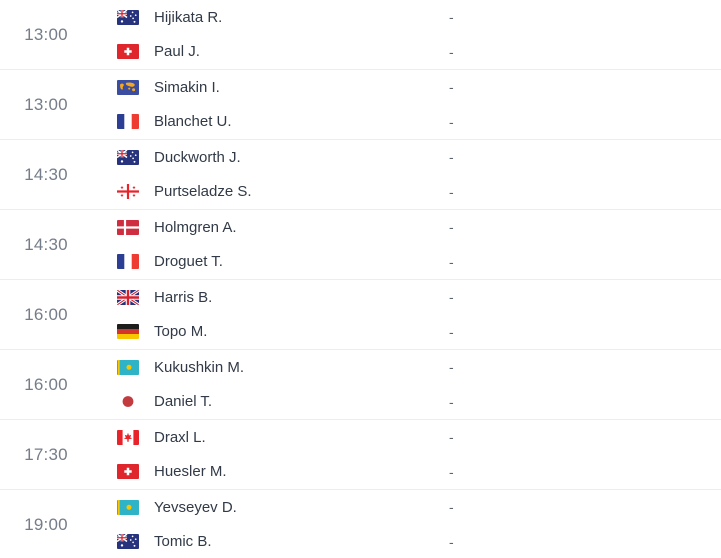 The width and height of the screenshot is (721, 558). What do you see at coordinates (46, 454) in the screenshot?
I see `match-time: 17:30` at bounding box center [46, 454].